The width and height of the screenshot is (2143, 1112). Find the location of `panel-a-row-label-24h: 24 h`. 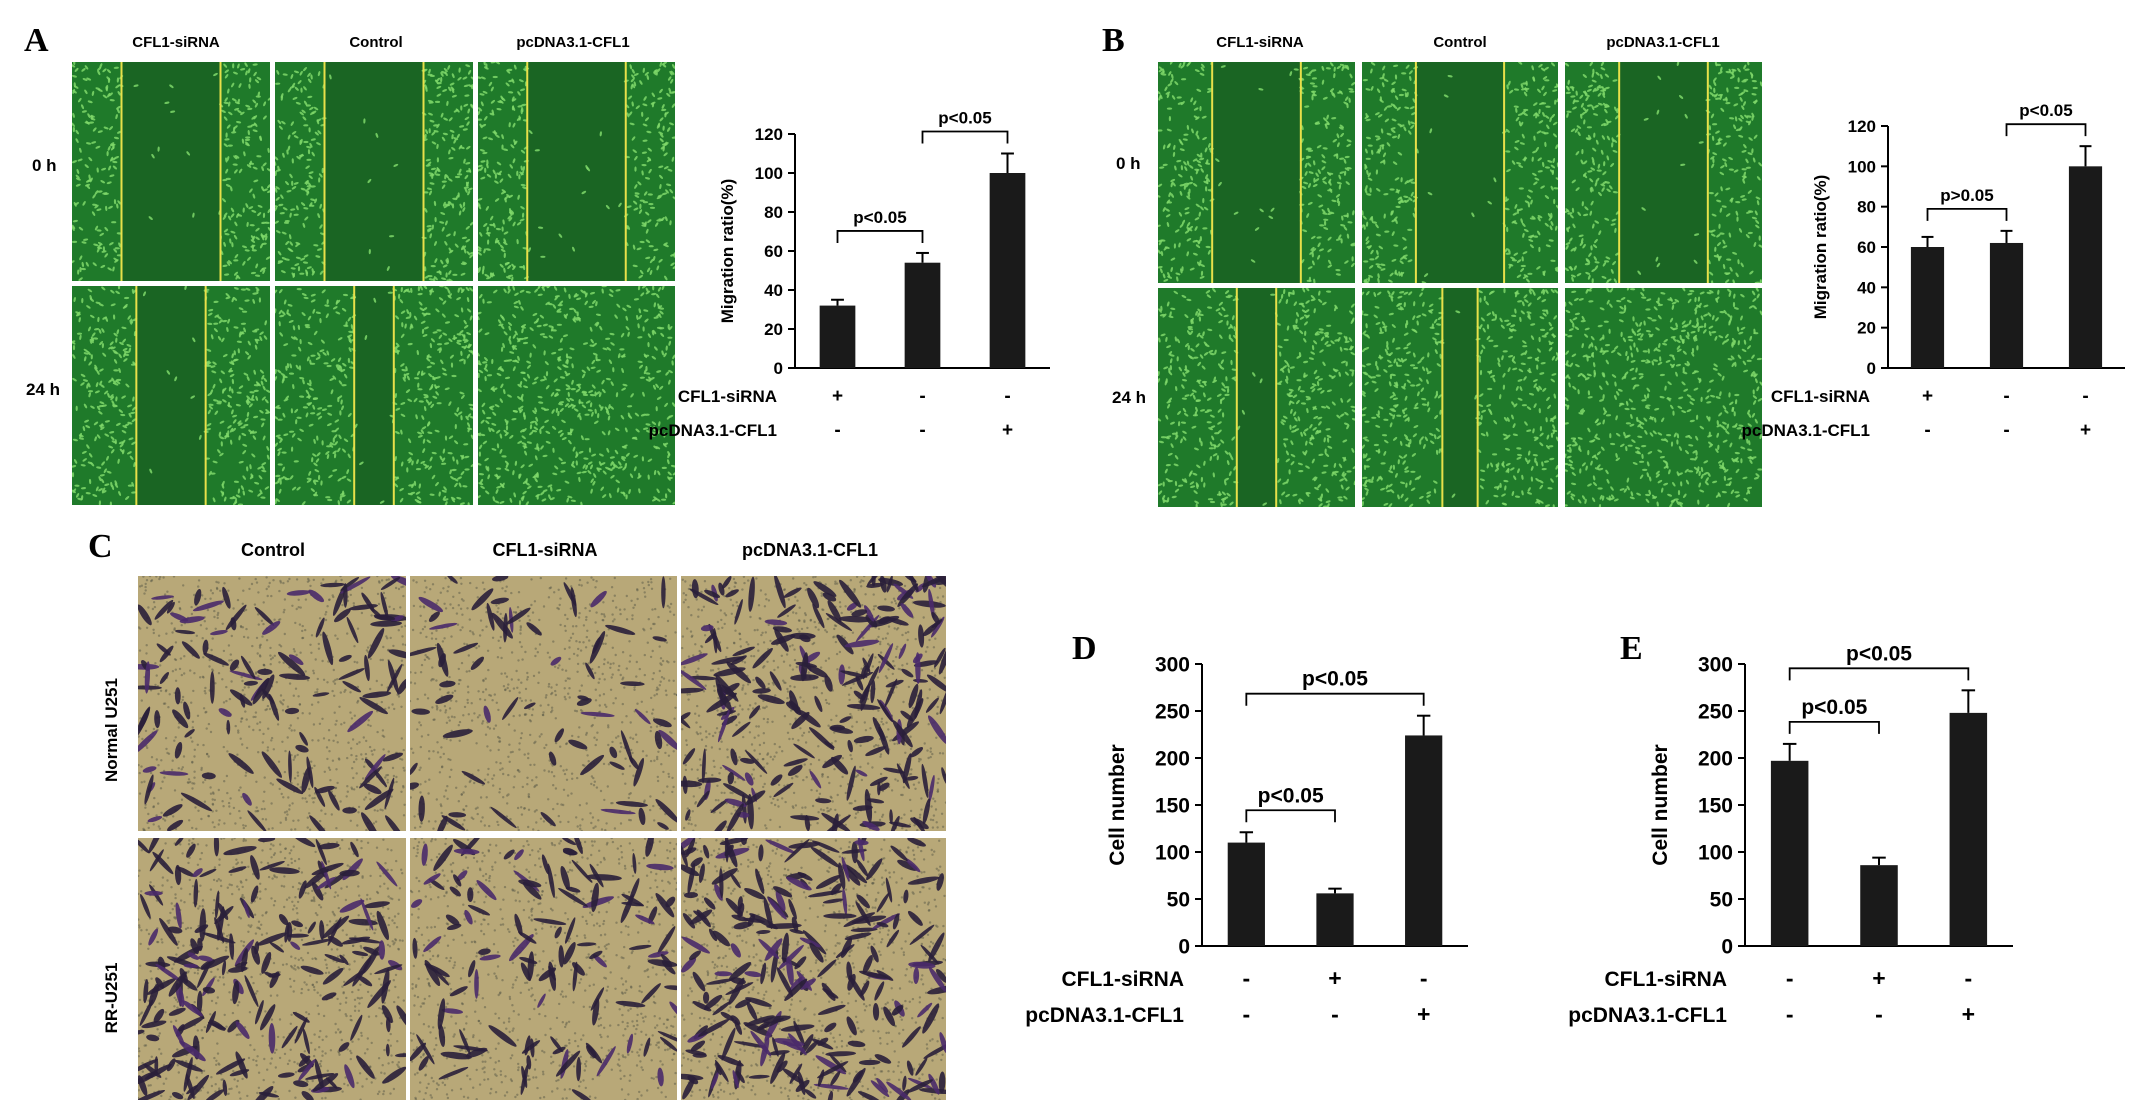

panel-a-row-label-24h: 24 h is located at coordinates (43, 389).